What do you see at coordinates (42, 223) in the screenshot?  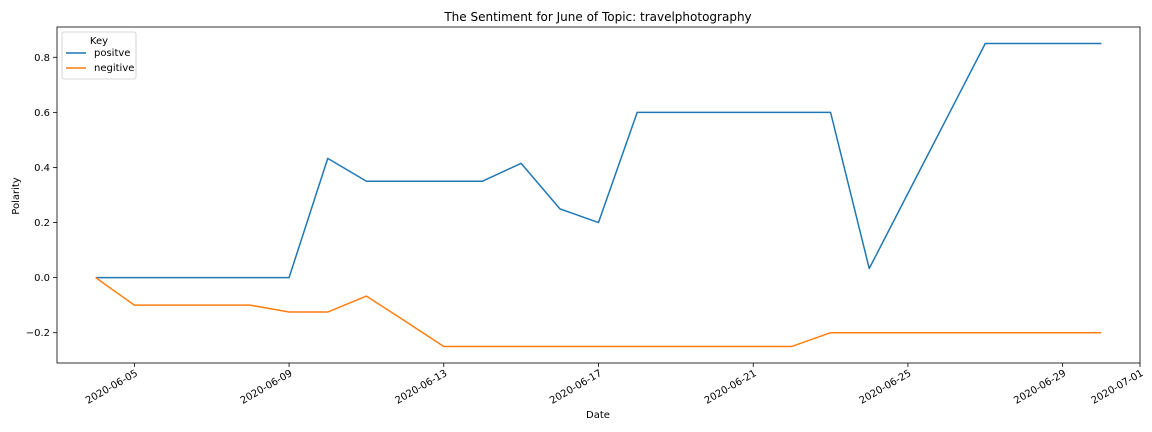 I see `y-tick-label: 0.2` at bounding box center [42, 223].